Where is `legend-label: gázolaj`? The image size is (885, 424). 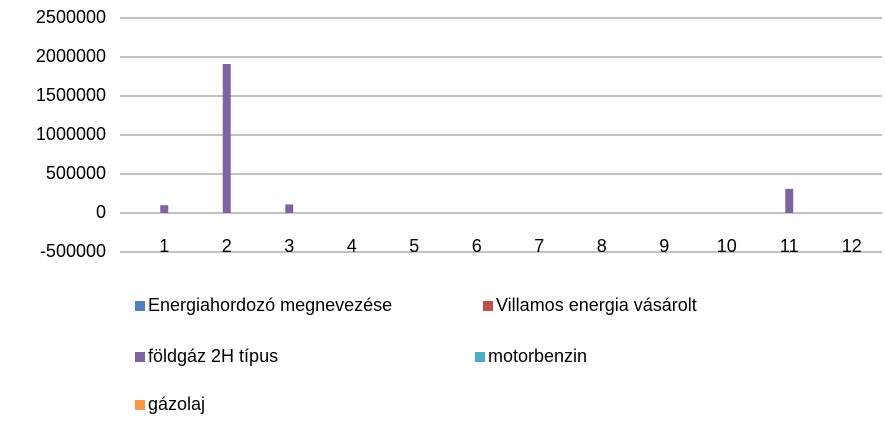 legend-label: gázolaj is located at coordinates (176, 404).